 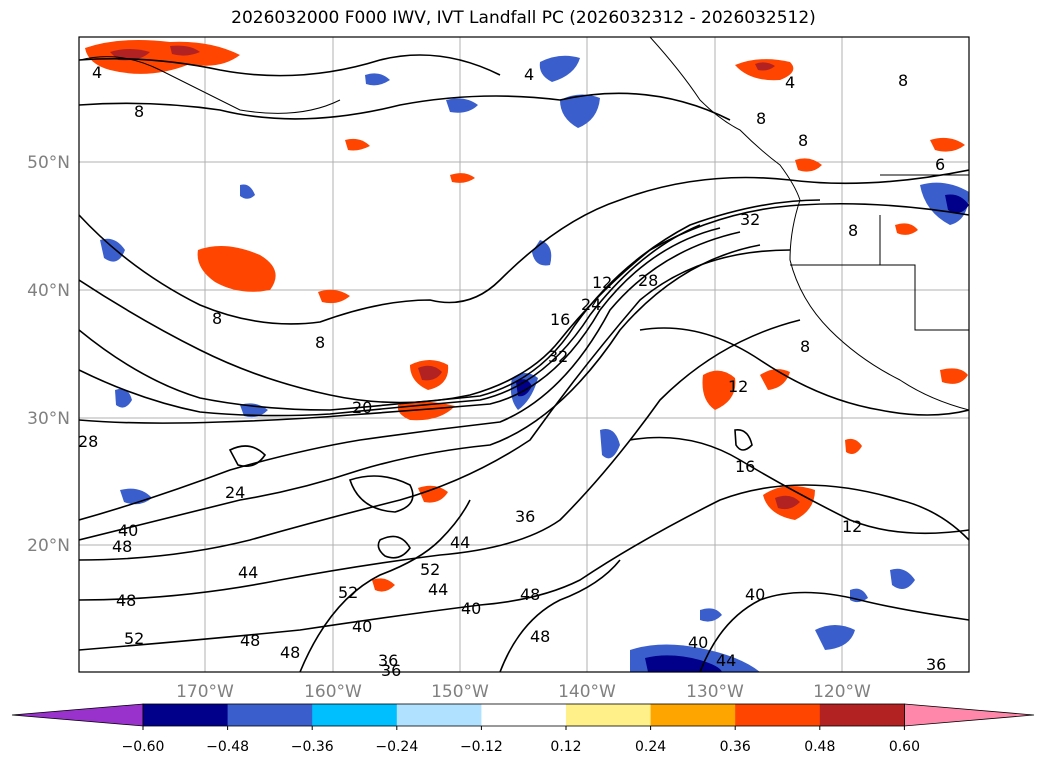 What do you see at coordinates (362, 407) in the screenshot?
I see `contour-label: 20` at bounding box center [362, 407].